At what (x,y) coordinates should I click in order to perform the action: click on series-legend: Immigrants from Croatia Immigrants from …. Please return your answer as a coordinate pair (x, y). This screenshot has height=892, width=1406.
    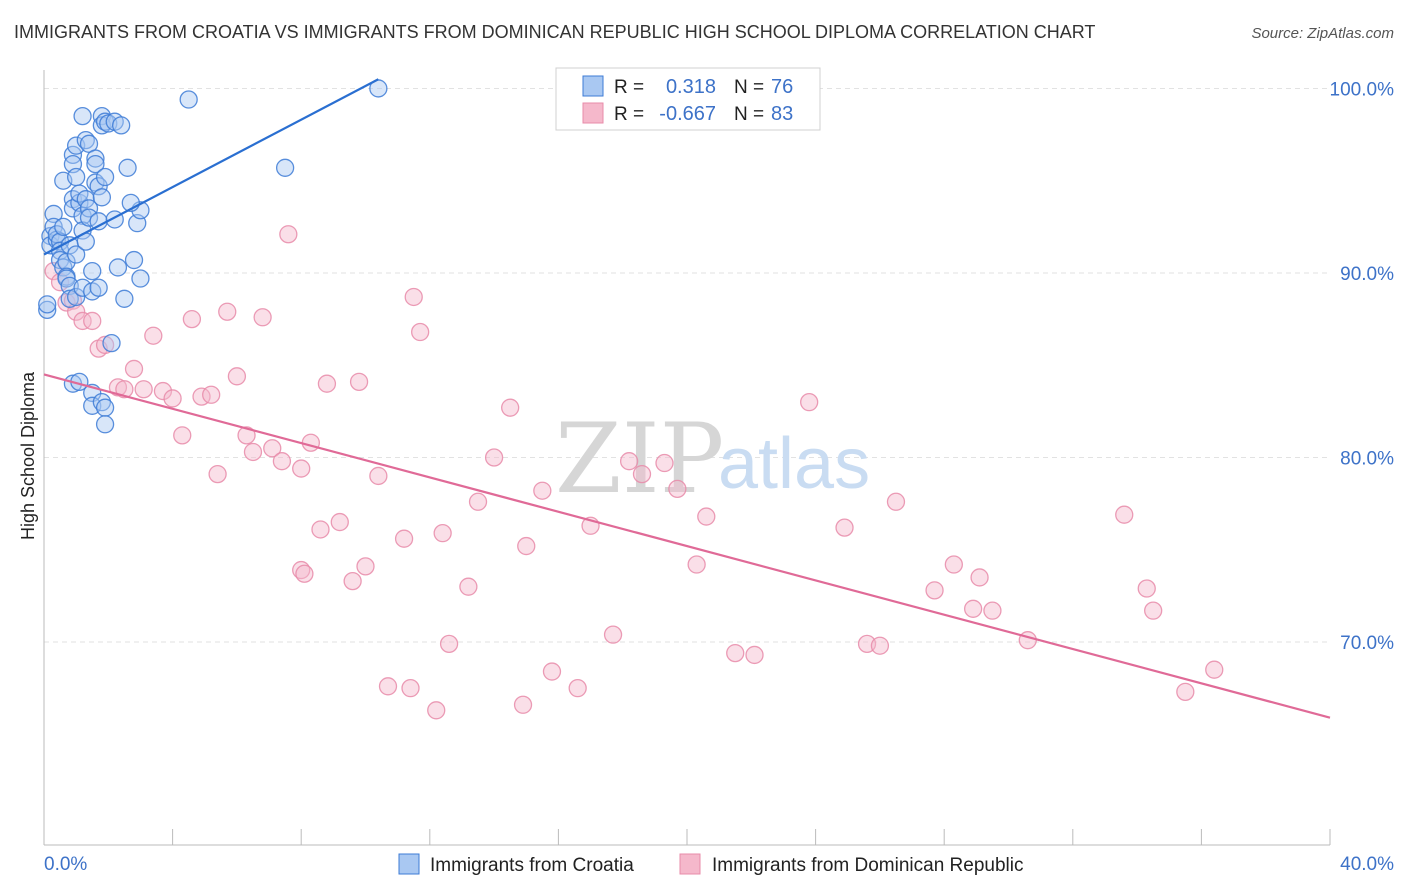
    Looking at the image, I should click on (711, 864).